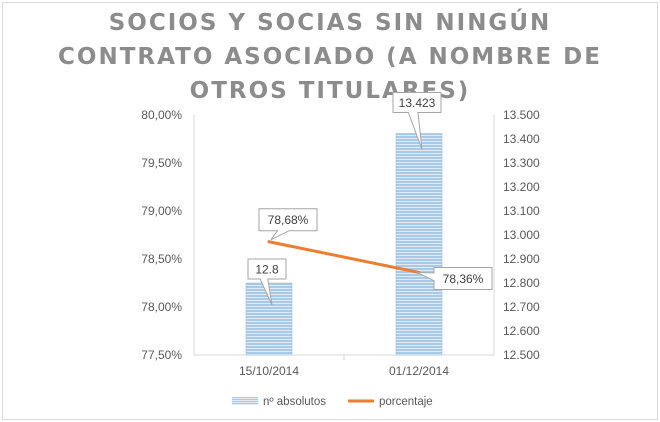 This screenshot has height=422, width=660. I want to click on y-right-tick-label: 12.600, so click(521, 331).